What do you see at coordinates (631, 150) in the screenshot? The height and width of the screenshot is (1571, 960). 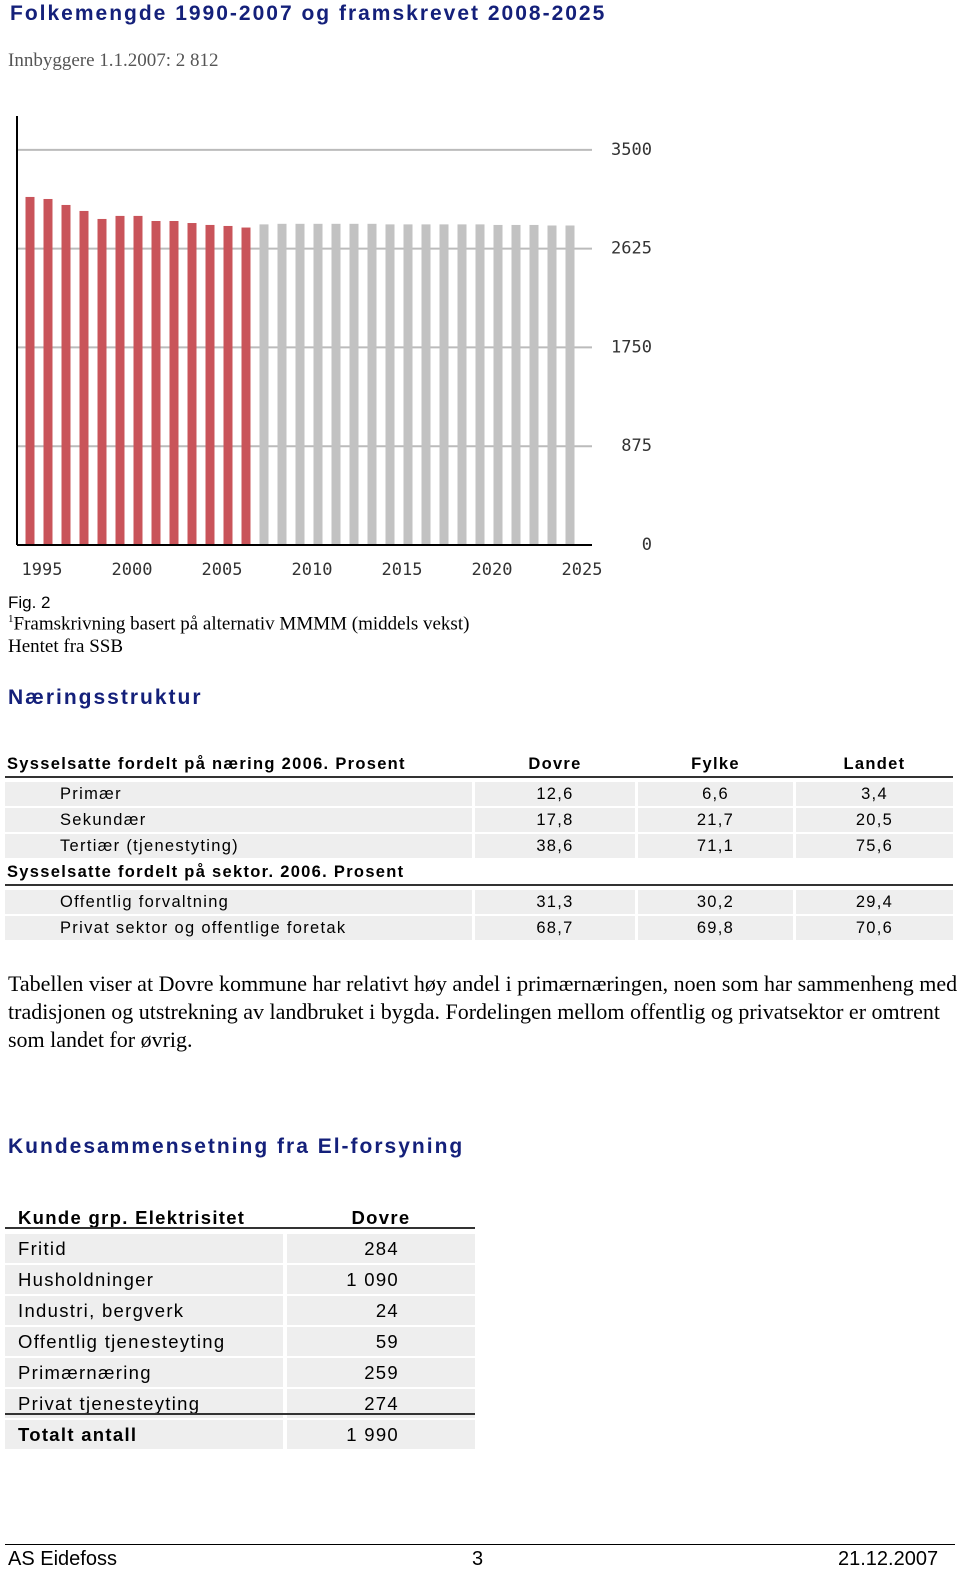 I see `y-tick-label: 3500` at bounding box center [631, 150].